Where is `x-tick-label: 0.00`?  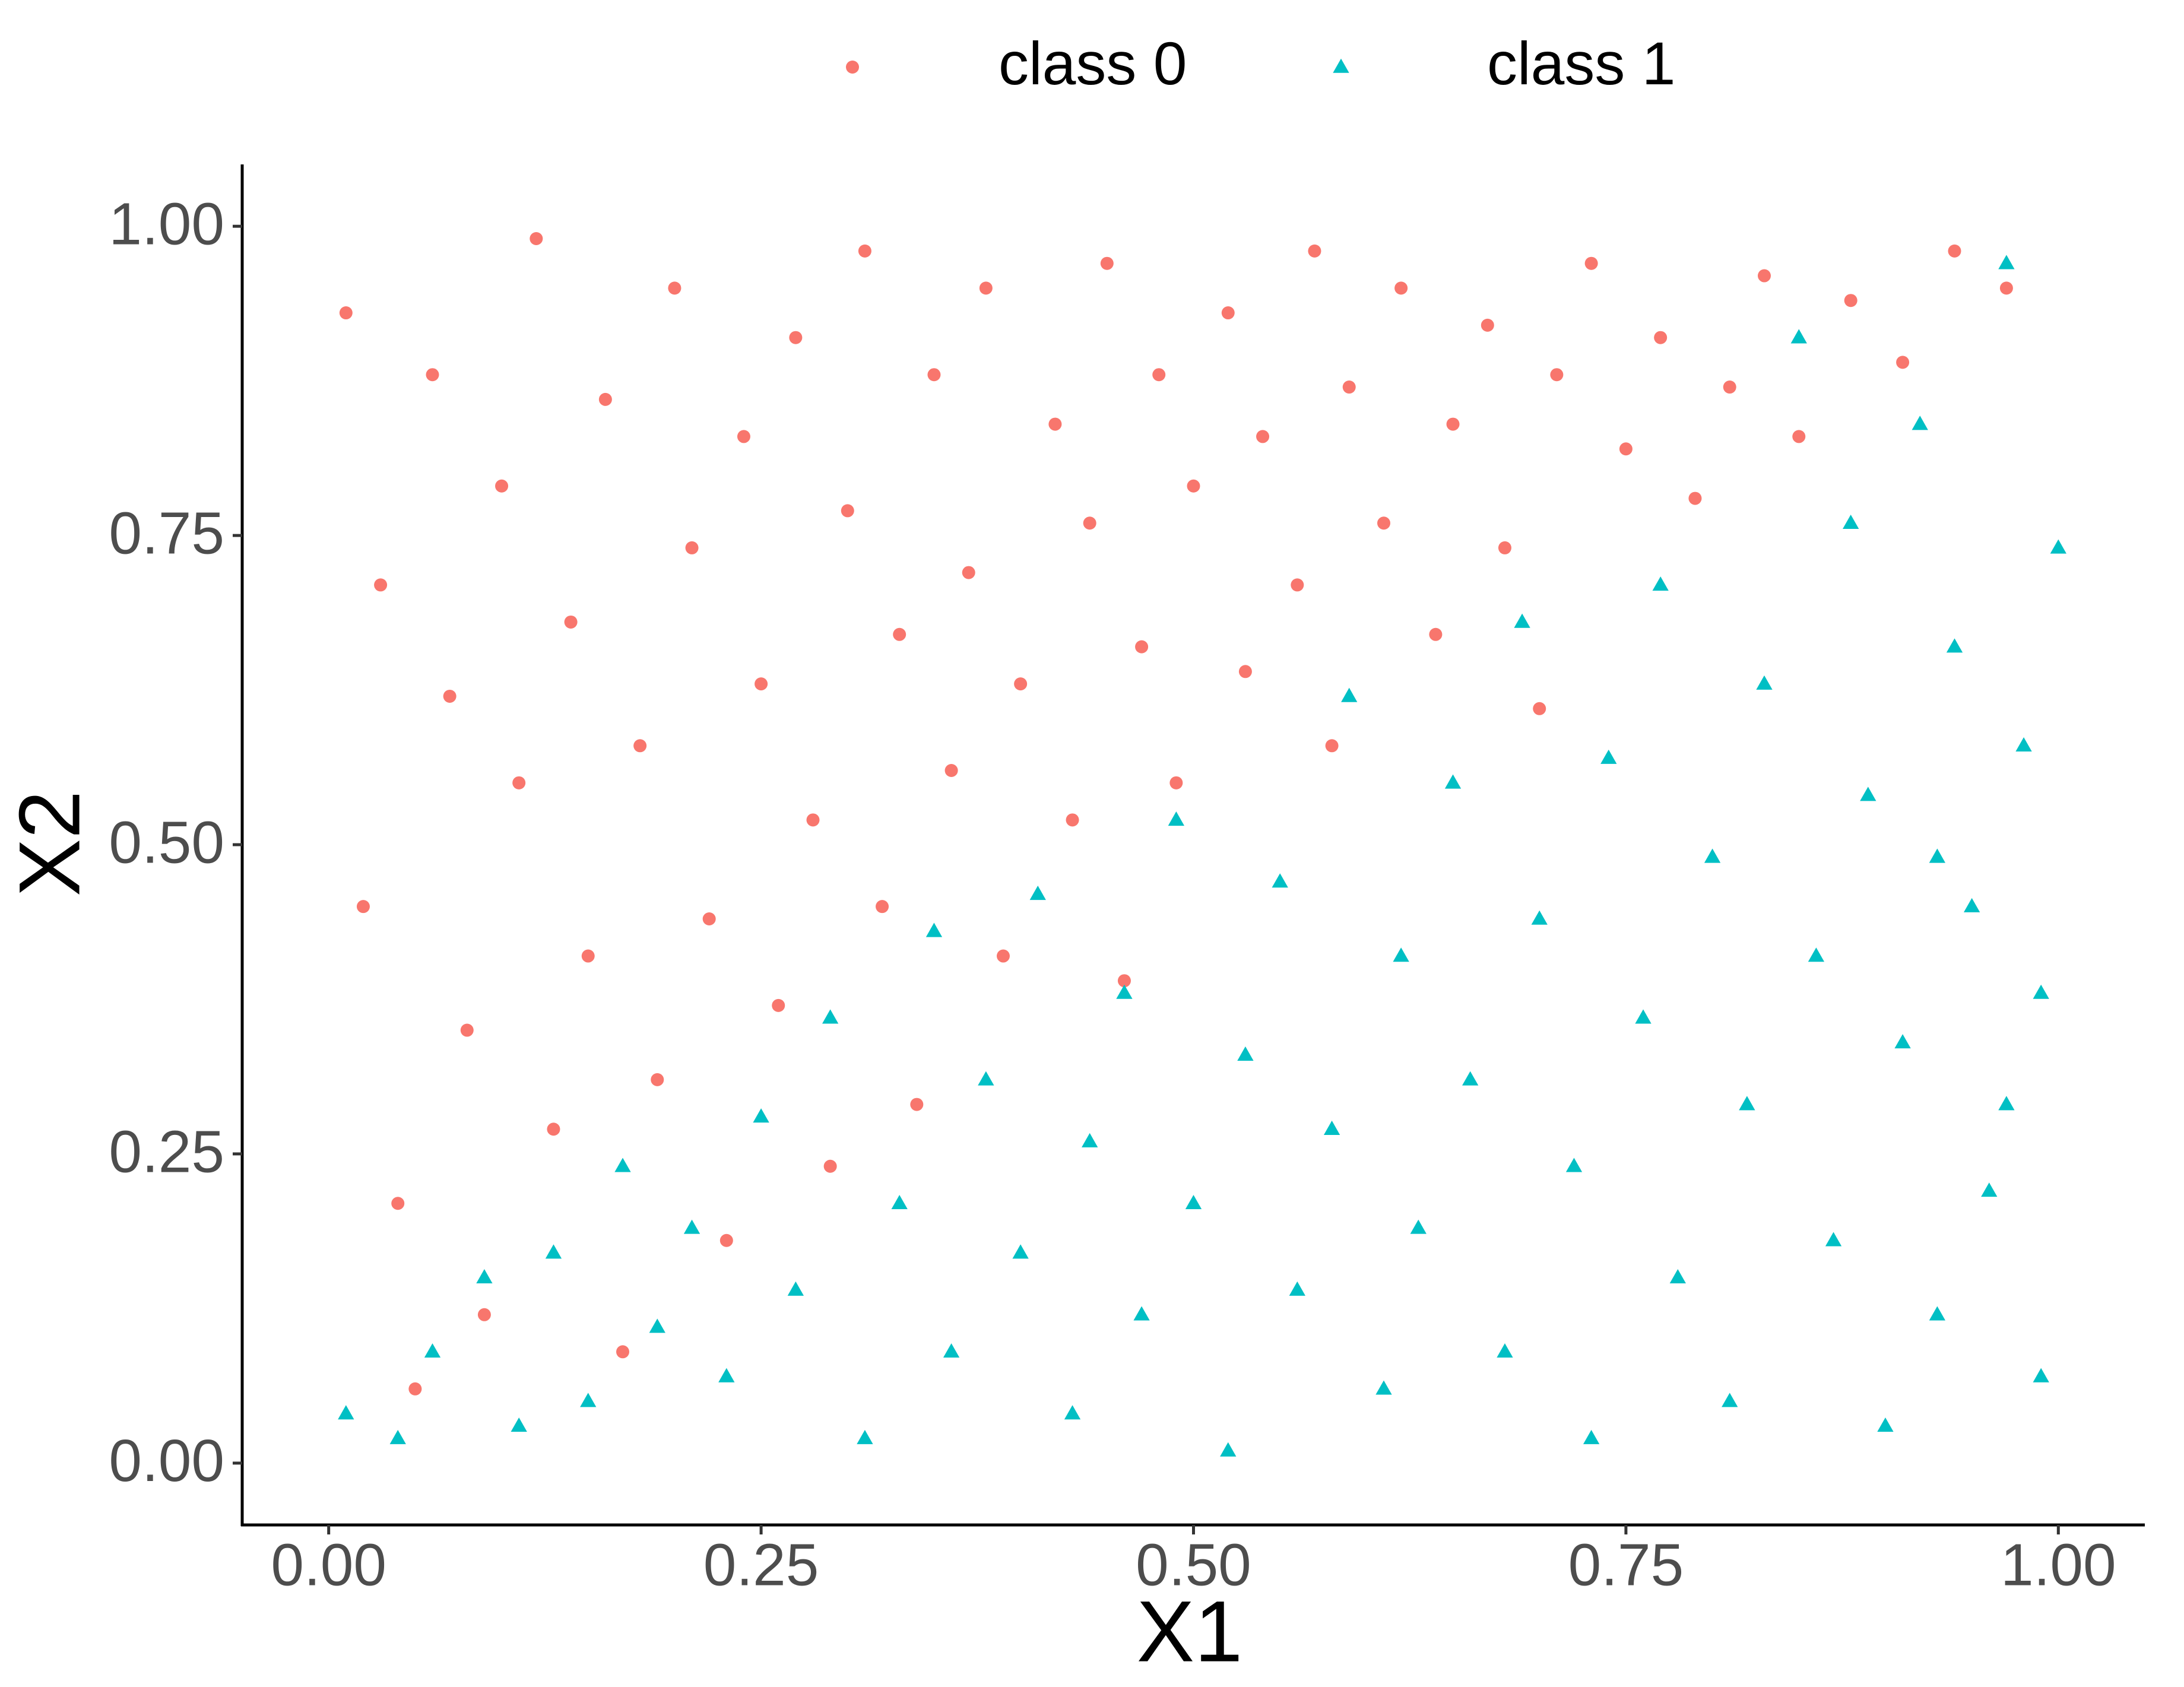 x-tick-label: 0.00 is located at coordinates (328, 1564).